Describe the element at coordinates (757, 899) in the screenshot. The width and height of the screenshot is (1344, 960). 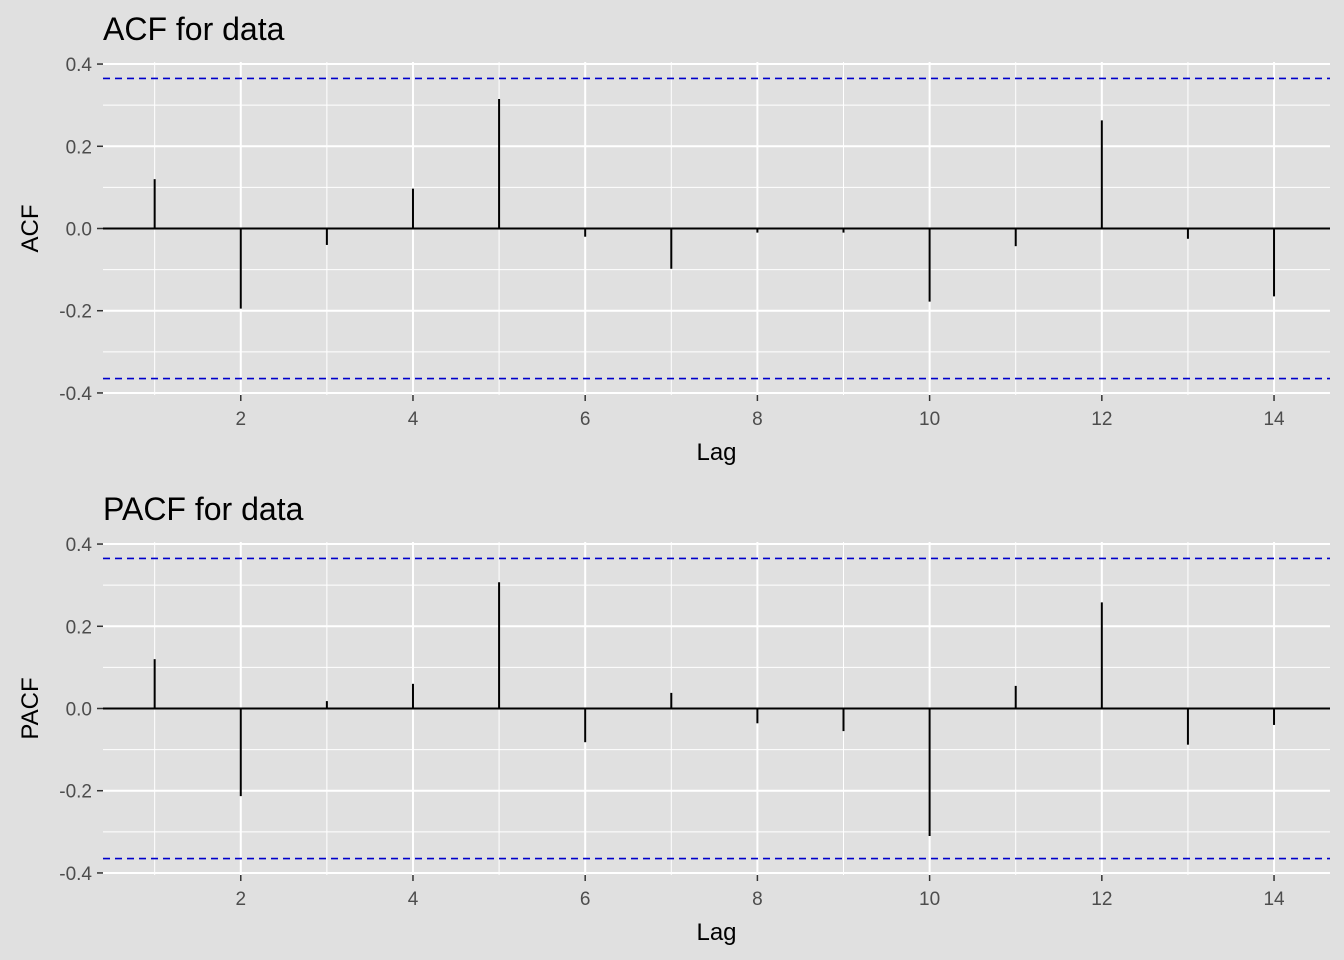
I see `pacf-x-tick-label: 8` at that location.